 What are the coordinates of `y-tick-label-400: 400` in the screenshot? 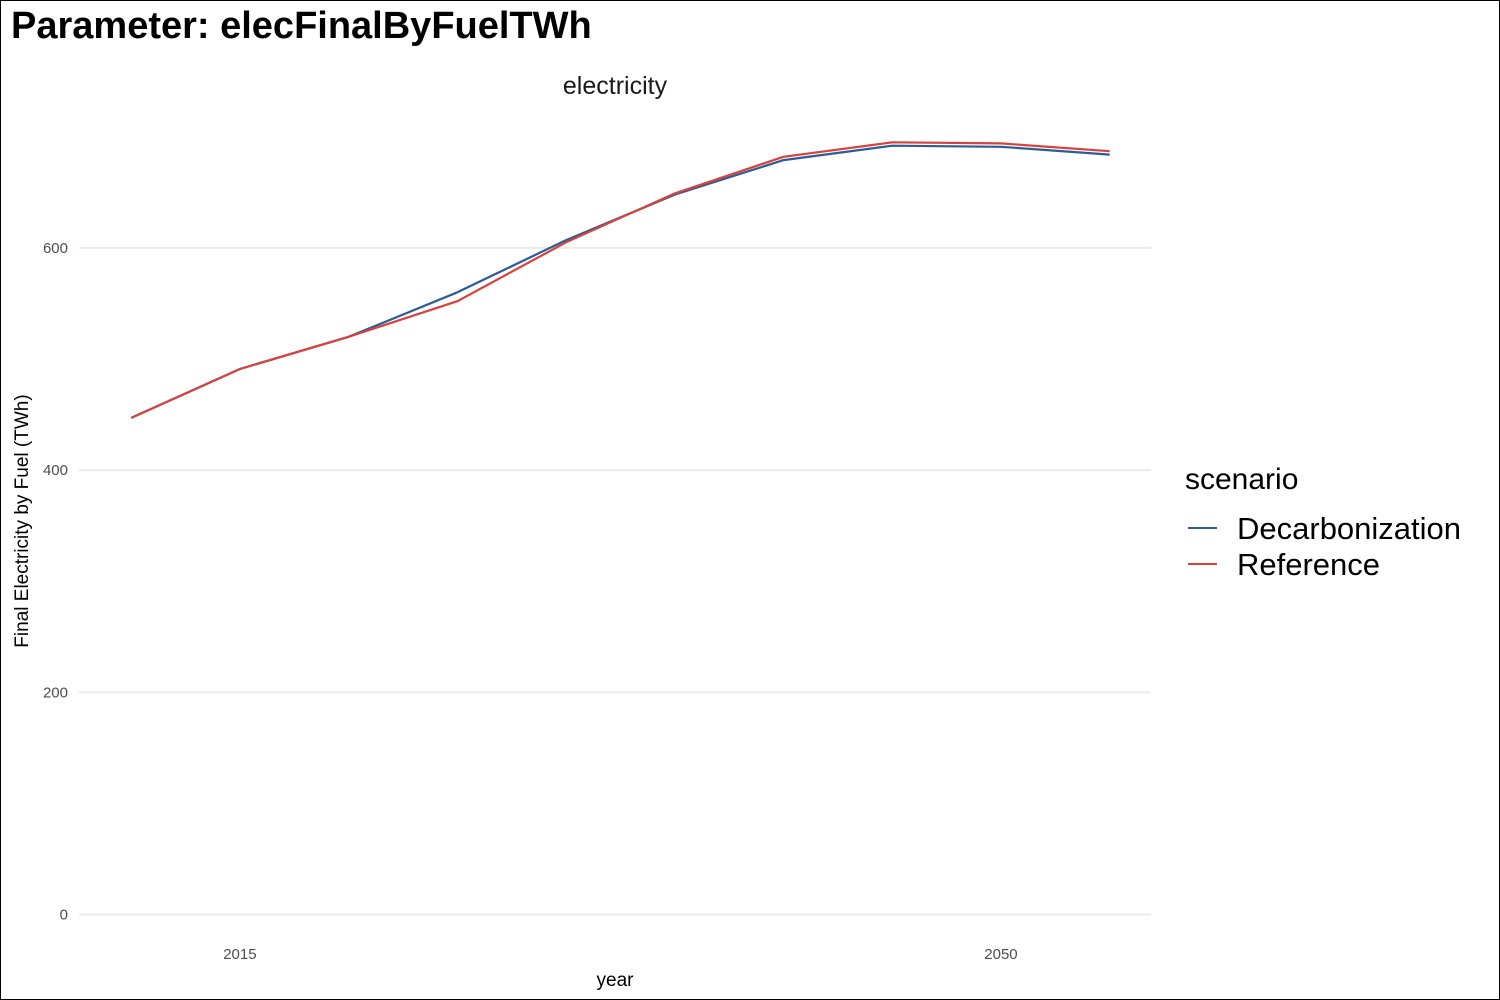 It's located at (55, 470).